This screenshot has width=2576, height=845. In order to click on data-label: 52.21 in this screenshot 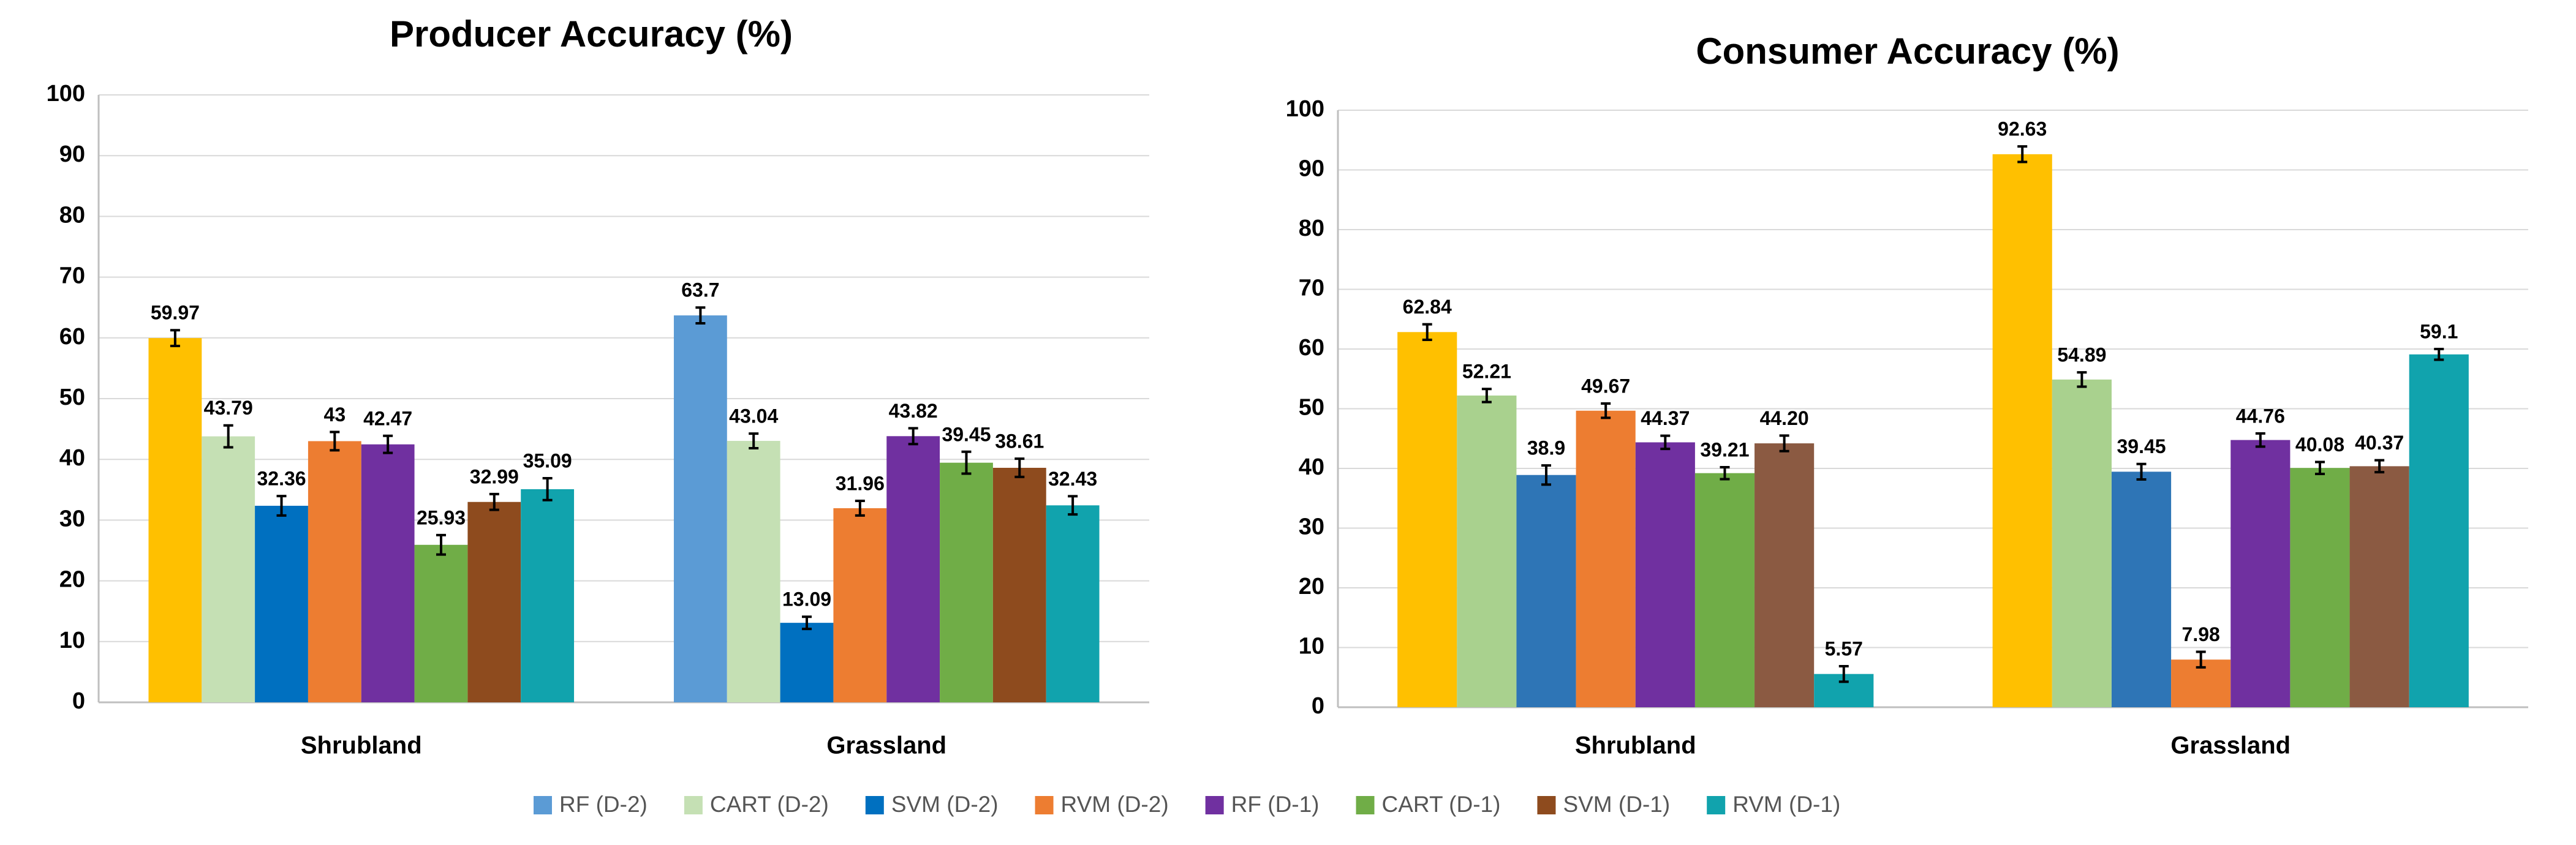, I will do `click(1486, 372)`.